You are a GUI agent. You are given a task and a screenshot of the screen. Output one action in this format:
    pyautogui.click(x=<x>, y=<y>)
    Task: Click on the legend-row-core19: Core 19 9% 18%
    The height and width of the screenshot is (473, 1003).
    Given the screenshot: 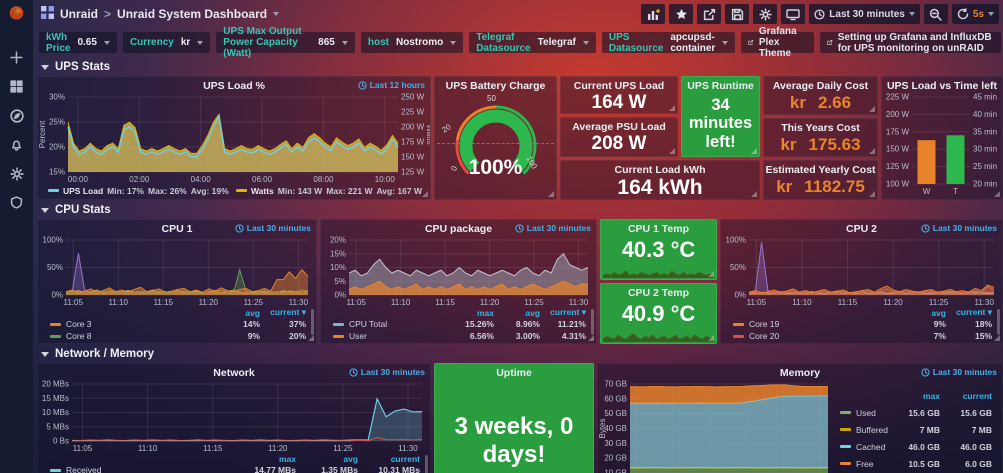 What is the action you would take?
    pyautogui.click(x=862, y=324)
    